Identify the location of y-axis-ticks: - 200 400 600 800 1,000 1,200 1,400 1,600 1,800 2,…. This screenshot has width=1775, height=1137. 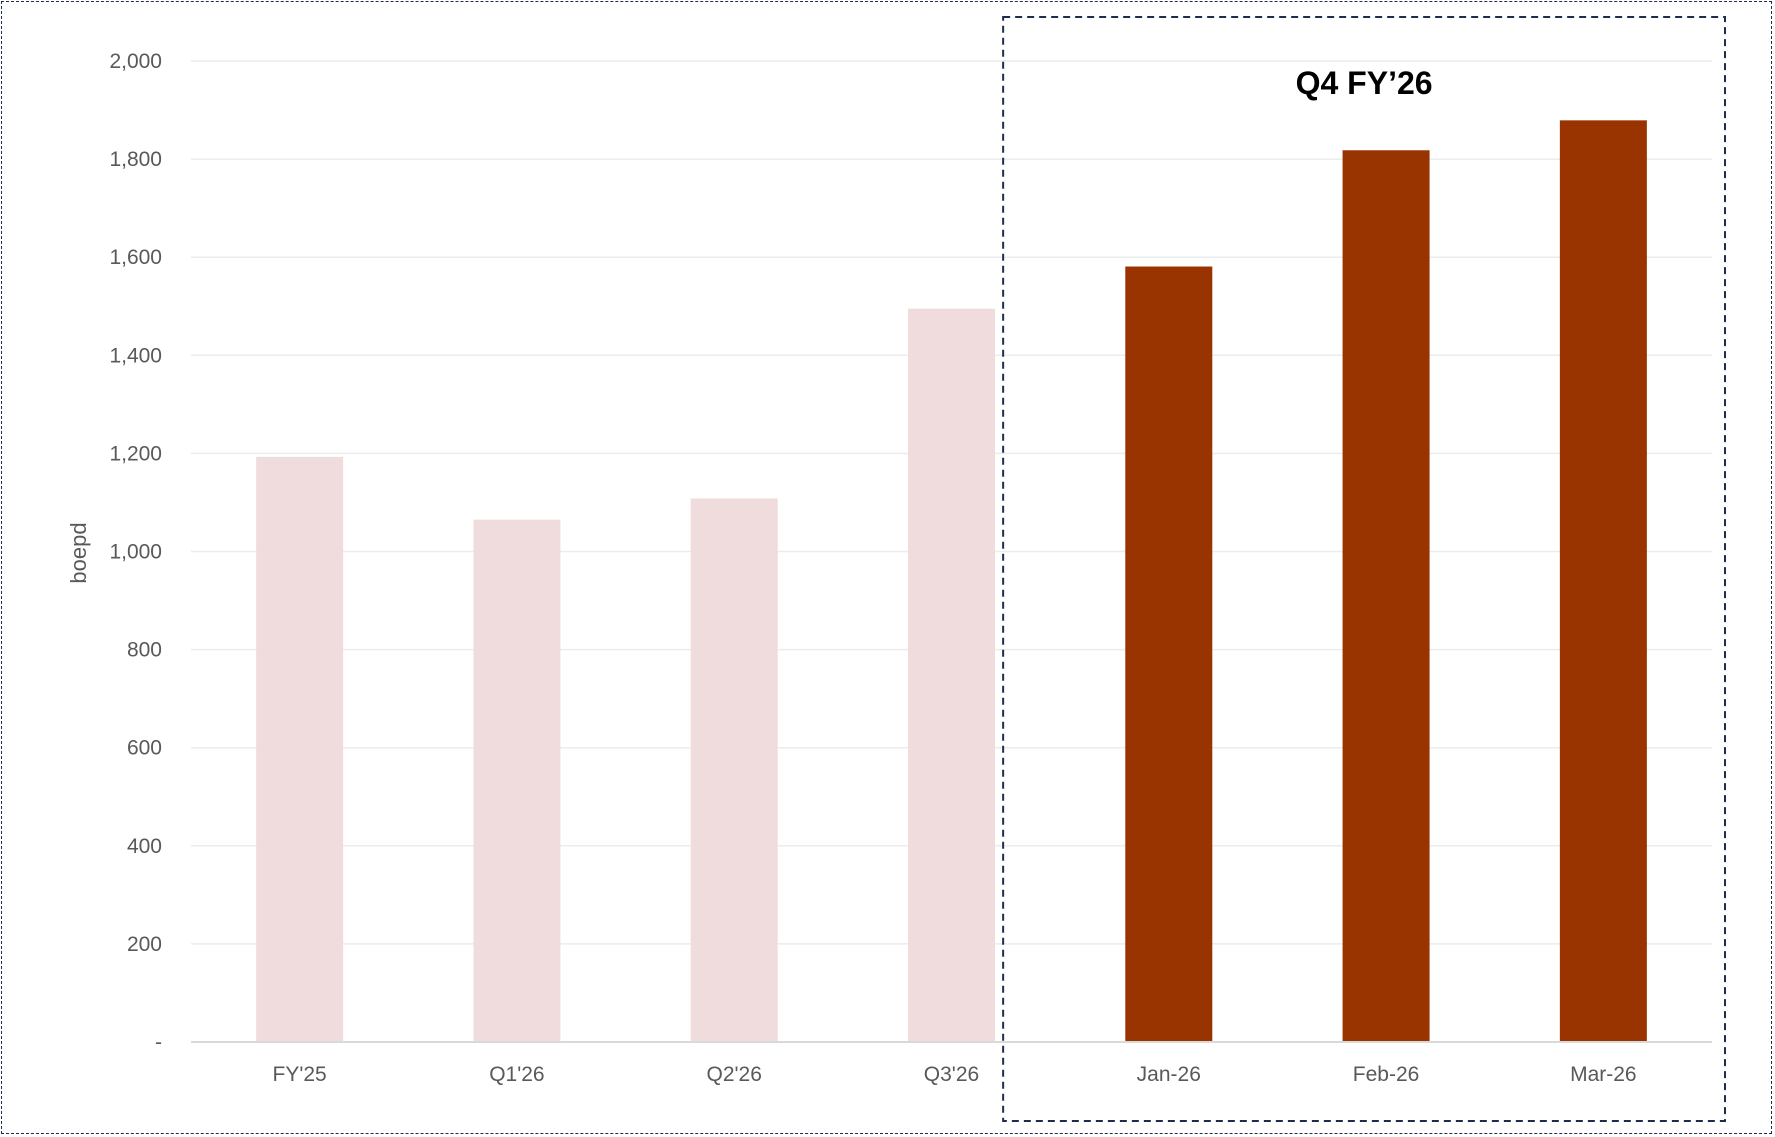
(135, 552).